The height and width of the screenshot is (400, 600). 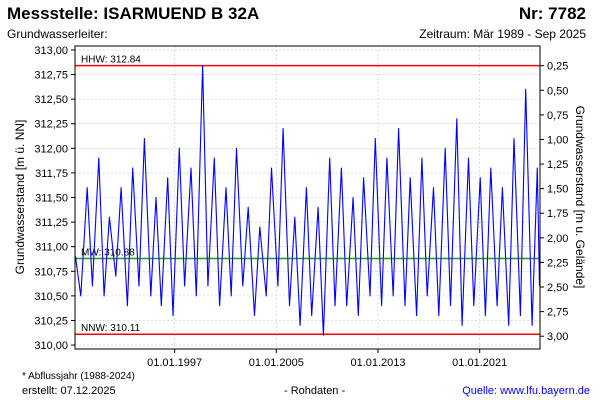 I want to click on station-title: Messstelle: ISARMUEND B 32A, so click(x=133, y=13).